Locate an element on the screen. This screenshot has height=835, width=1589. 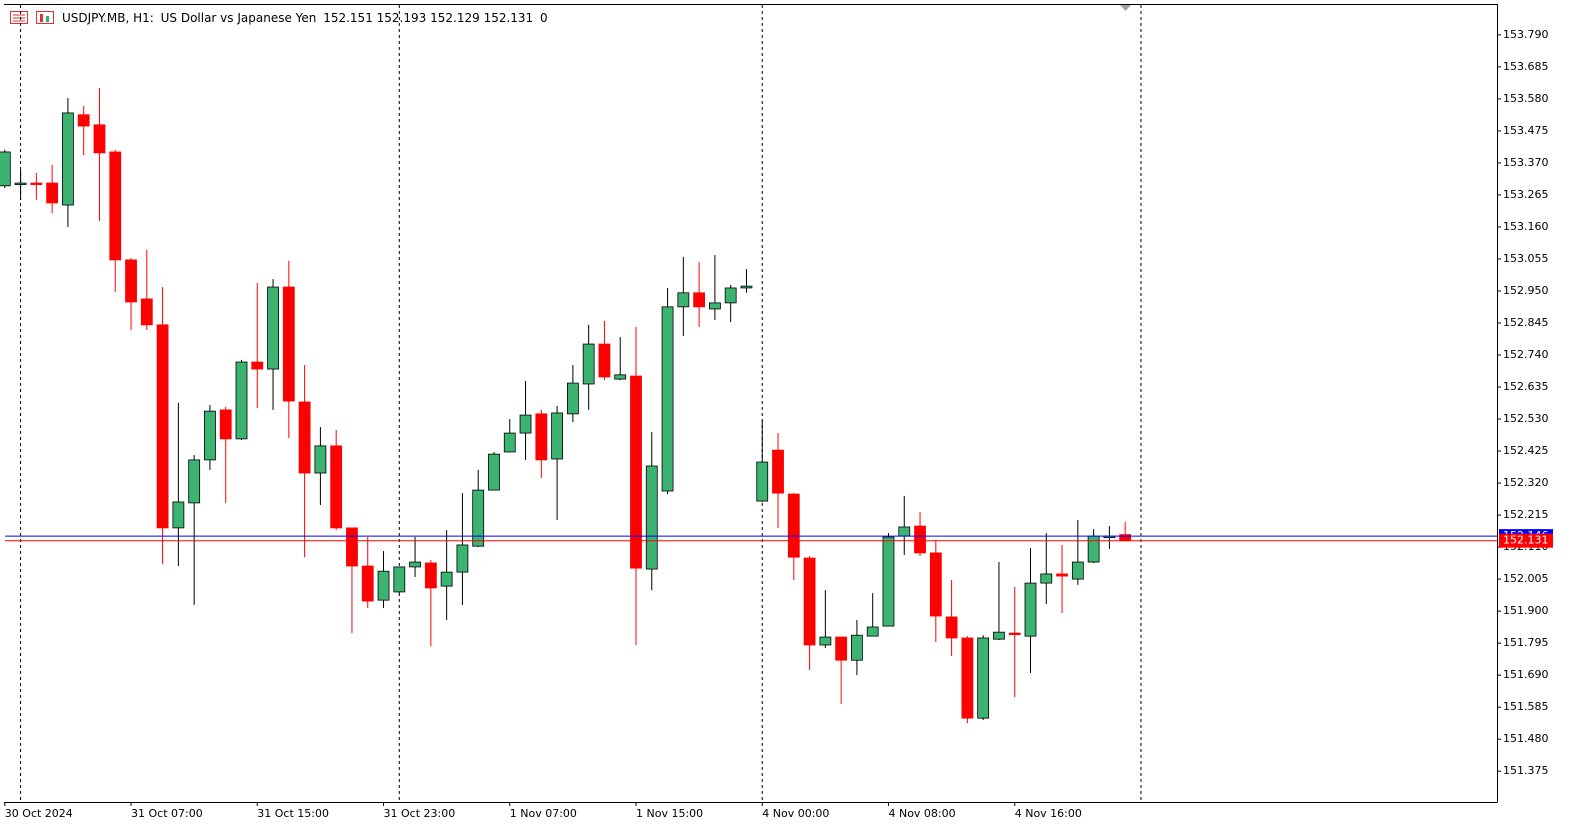
y-tick-label: 153.370 is located at coordinates (1526, 162).